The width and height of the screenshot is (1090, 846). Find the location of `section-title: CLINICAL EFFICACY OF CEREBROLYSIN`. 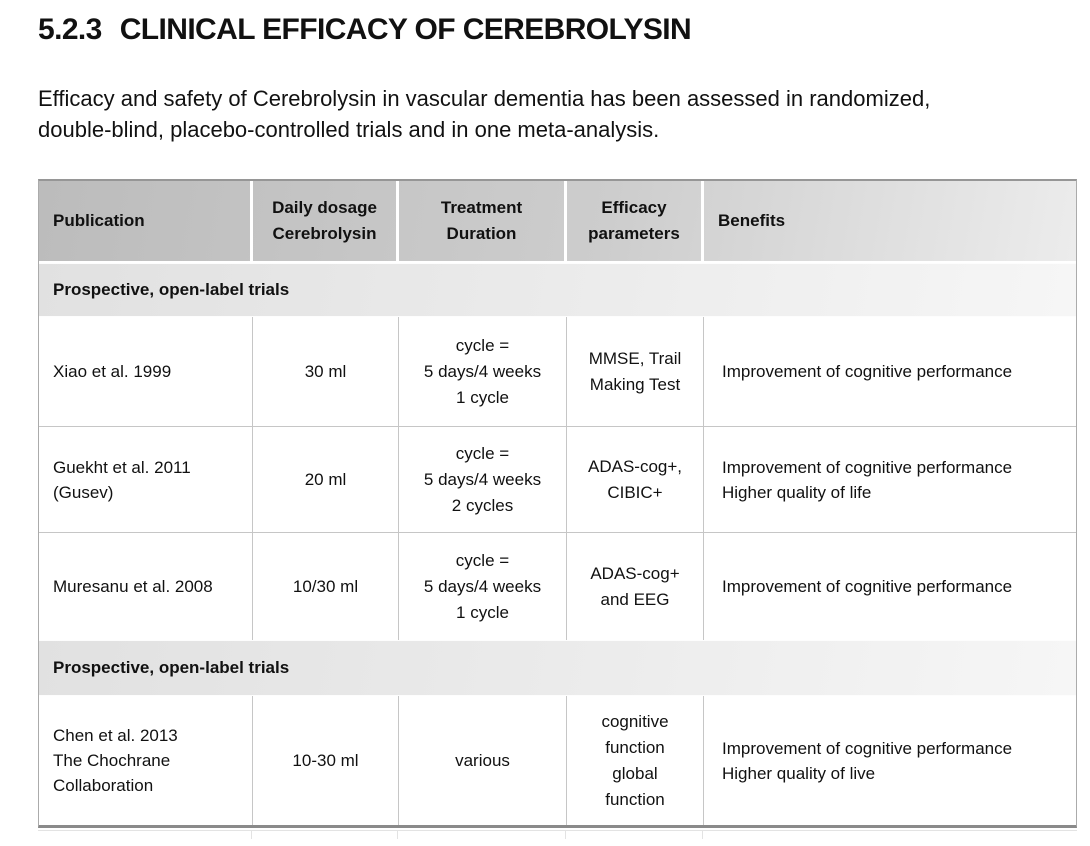

section-title: CLINICAL EFFICACY OF CEREBROLYSIN is located at coordinates (405, 29).